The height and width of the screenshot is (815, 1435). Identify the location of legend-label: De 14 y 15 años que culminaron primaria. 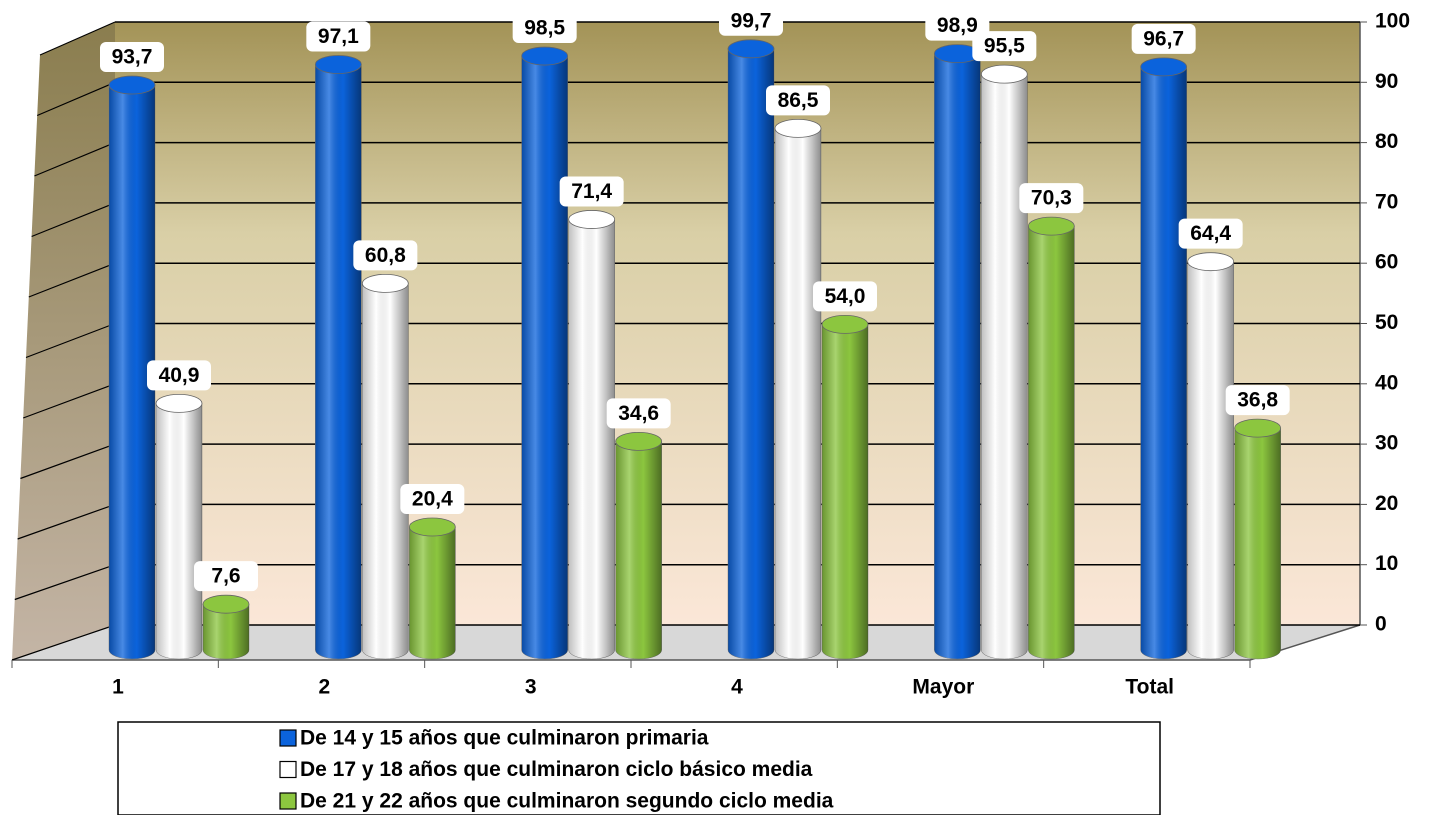
(504, 738).